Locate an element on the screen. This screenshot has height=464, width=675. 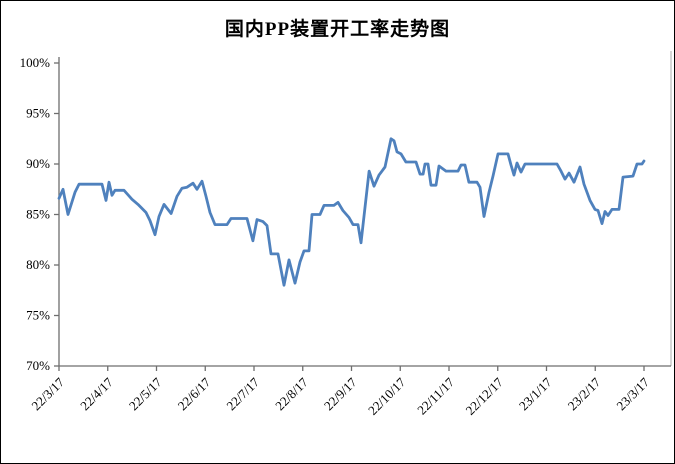
x-tick-label: 22/11/17 is located at coordinates (435, 395).